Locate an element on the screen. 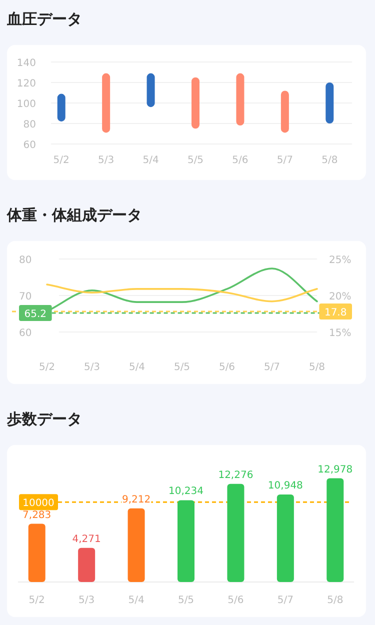 The height and width of the screenshot is (625, 375). y2-tick-label: 15% is located at coordinates (340, 333).